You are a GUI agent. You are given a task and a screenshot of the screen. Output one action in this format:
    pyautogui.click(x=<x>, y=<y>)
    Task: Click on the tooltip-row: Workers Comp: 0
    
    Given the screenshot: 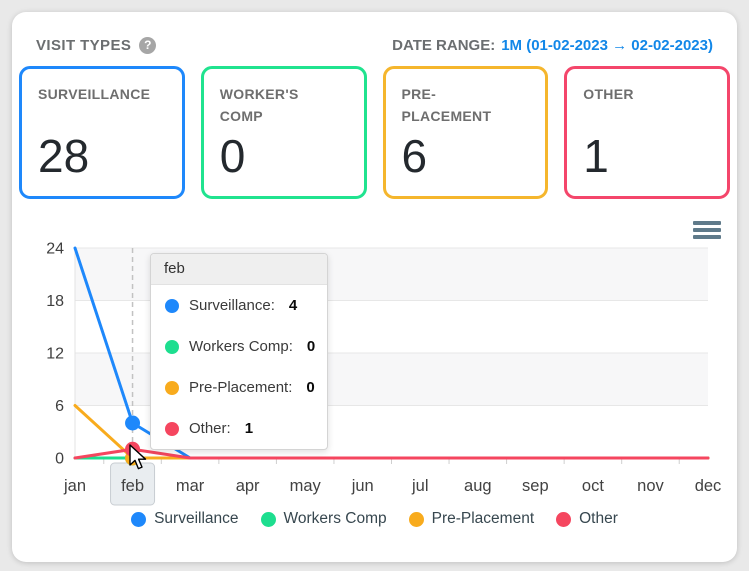 What is the action you would take?
    pyautogui.click(x=239, y=346)
    